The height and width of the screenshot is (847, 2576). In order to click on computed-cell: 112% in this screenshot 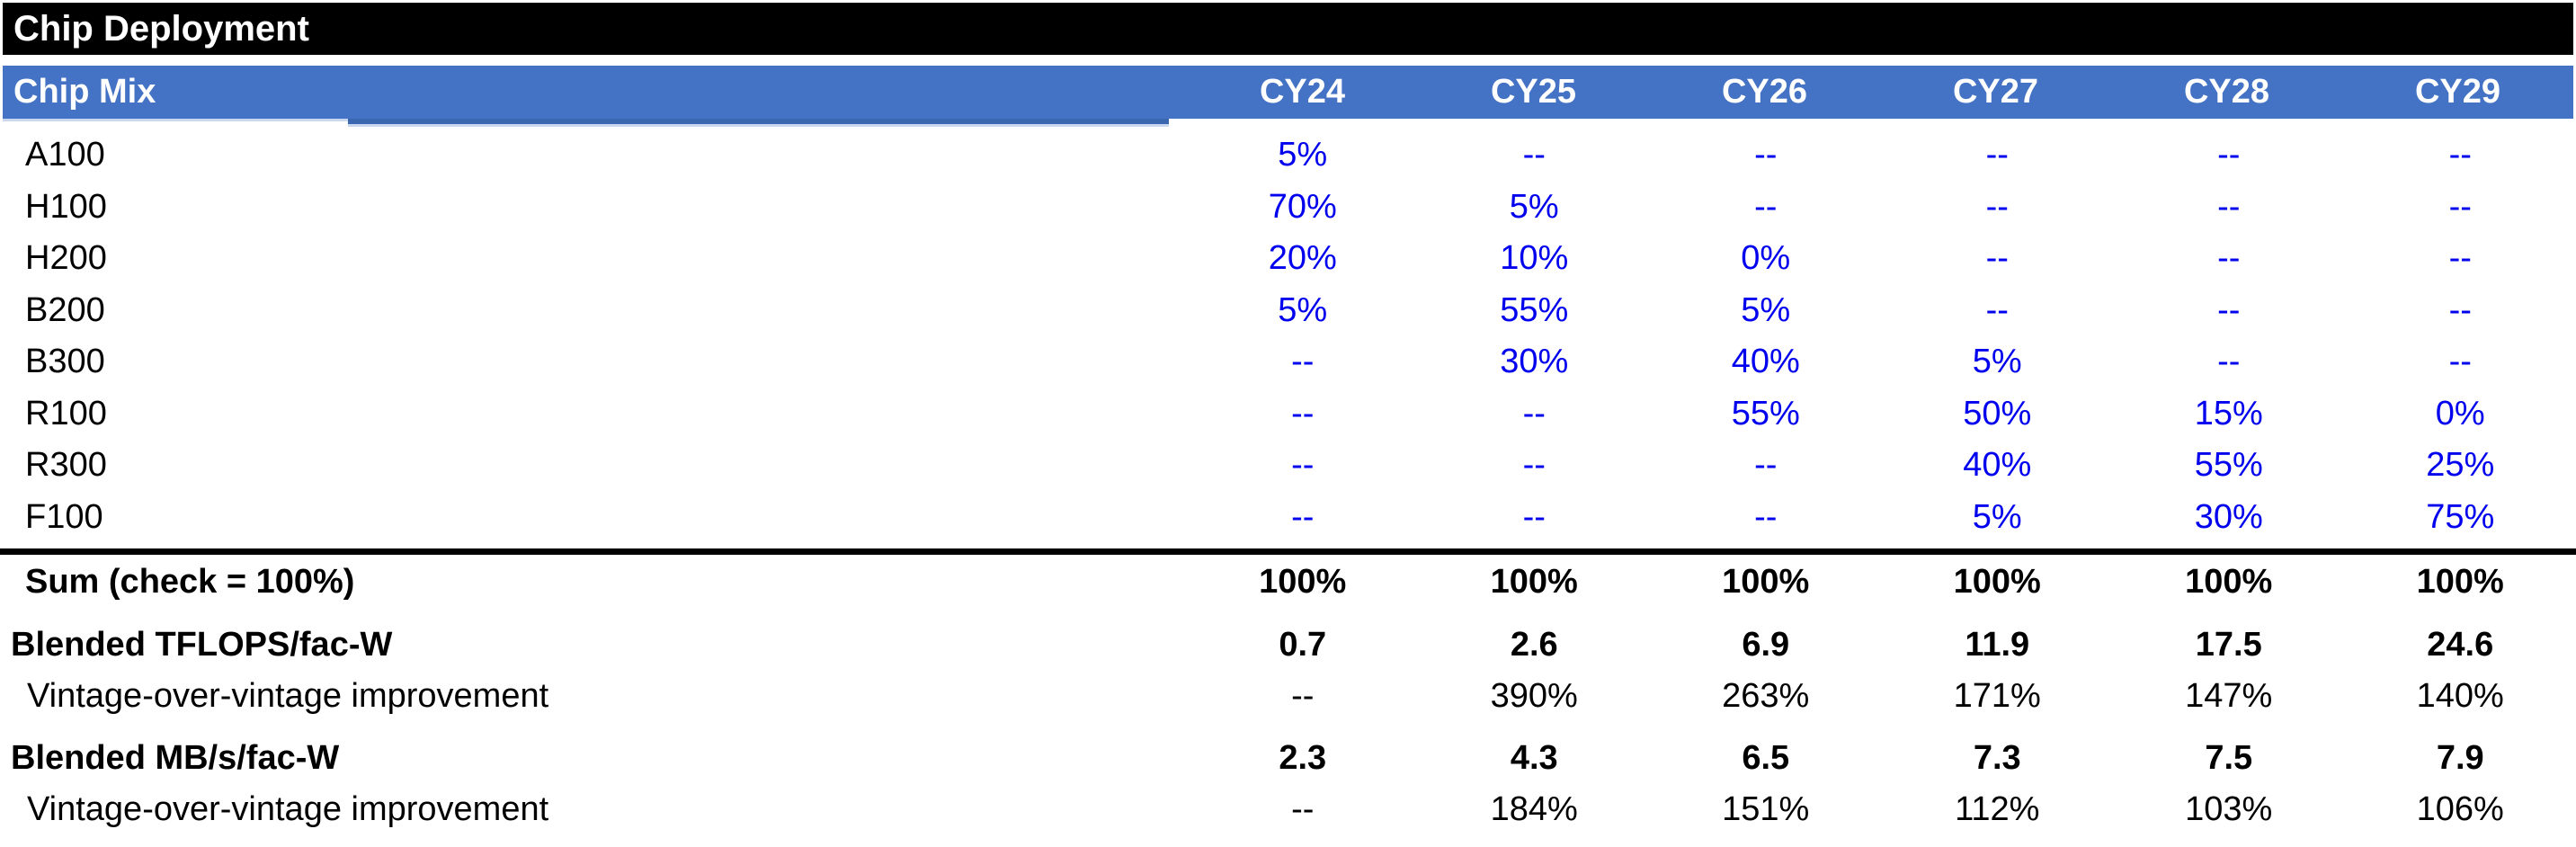, I will do `click(1998, 809)`.